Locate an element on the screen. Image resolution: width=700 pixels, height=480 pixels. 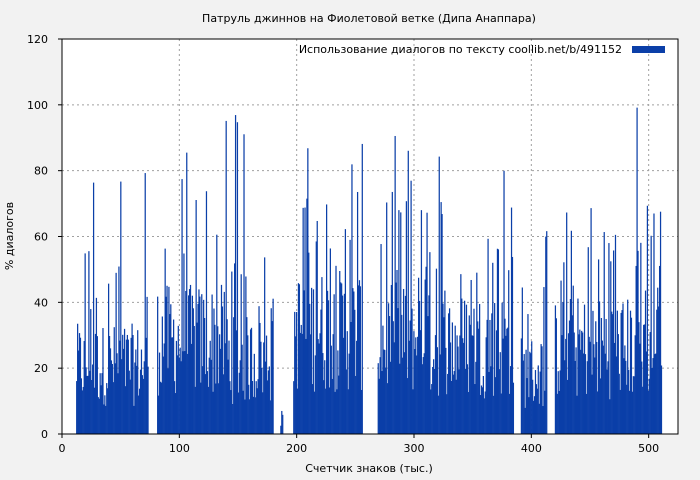
x-axis-title: Счетчик знаков (тыс.) is located at coordinates (369, 468).